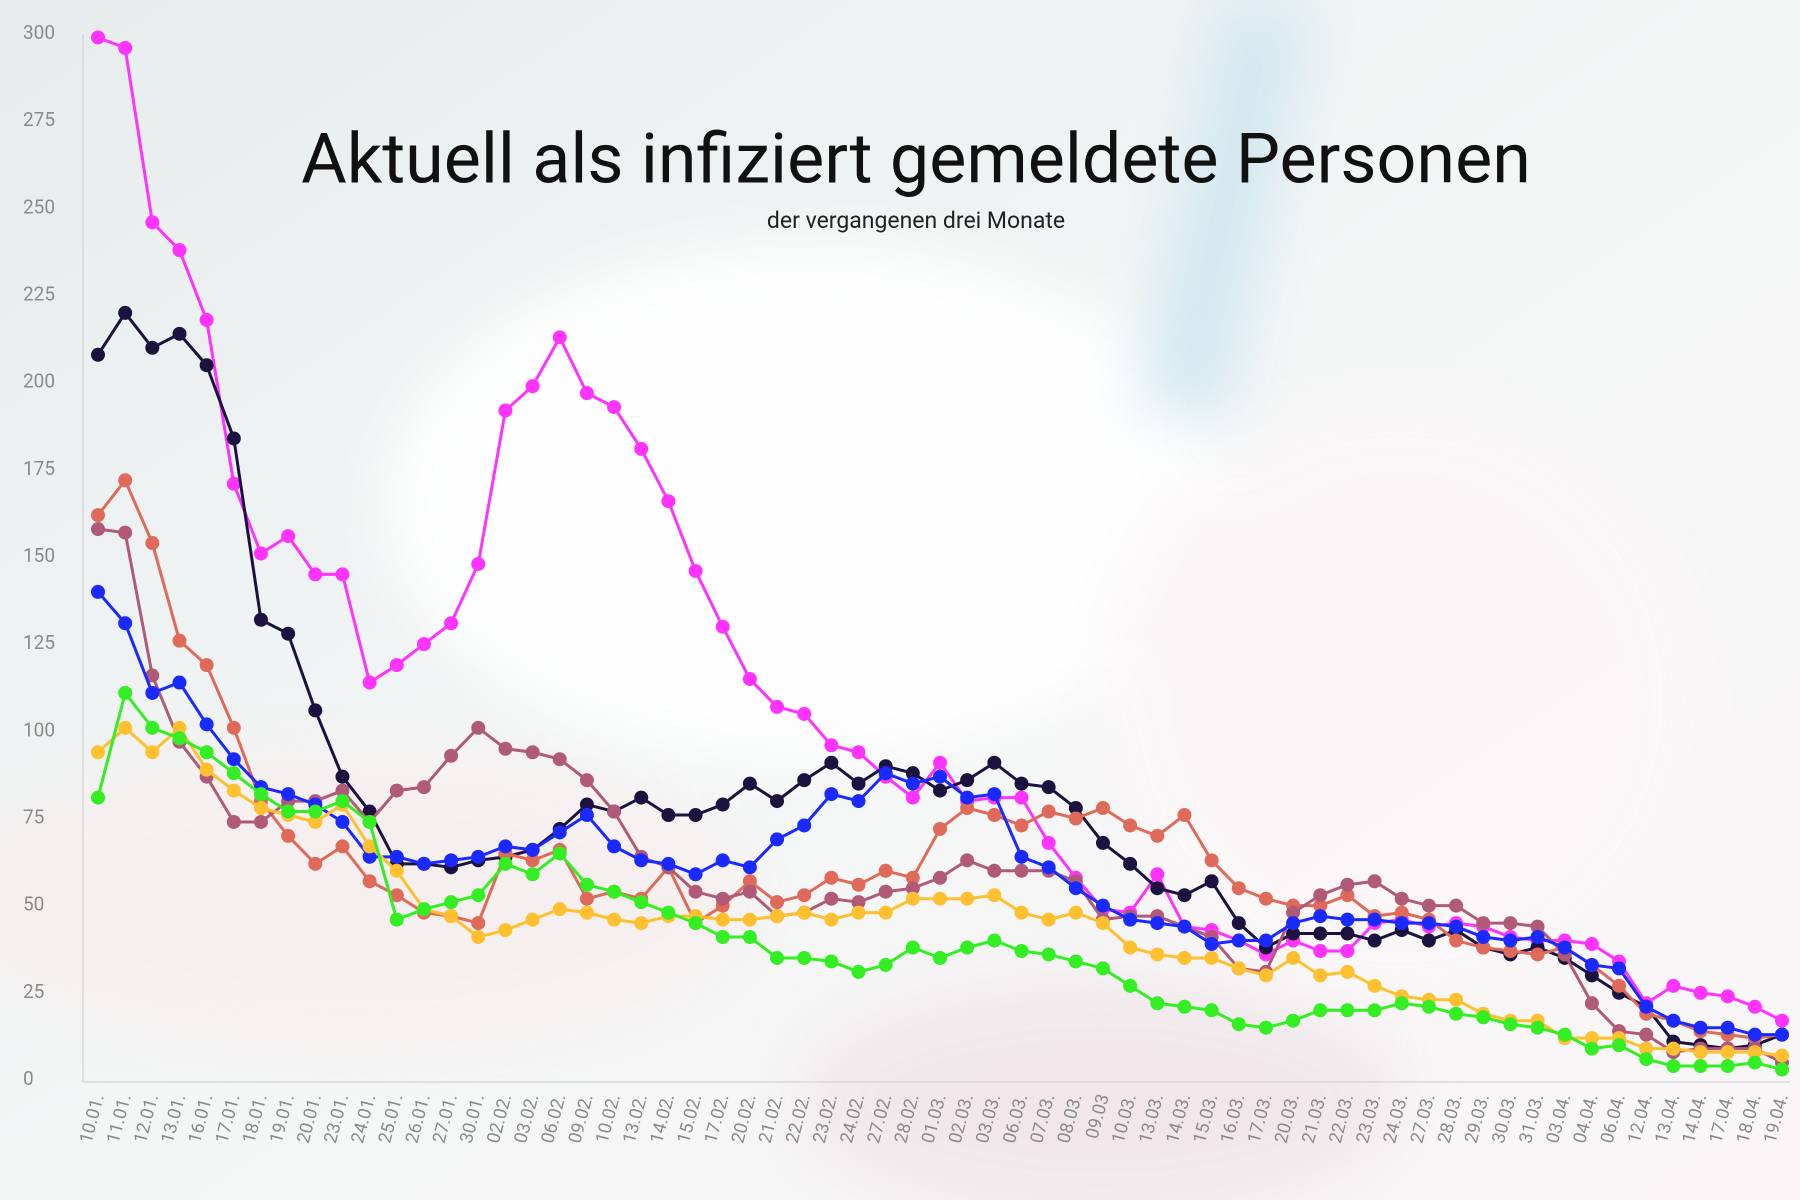 This screenshot has width=1800, height=1200. Describe the element at coordinates (916, 159) in the screenshot. I see `chart-title: Aktuell als infiziert gemeldete Personen` at that location.